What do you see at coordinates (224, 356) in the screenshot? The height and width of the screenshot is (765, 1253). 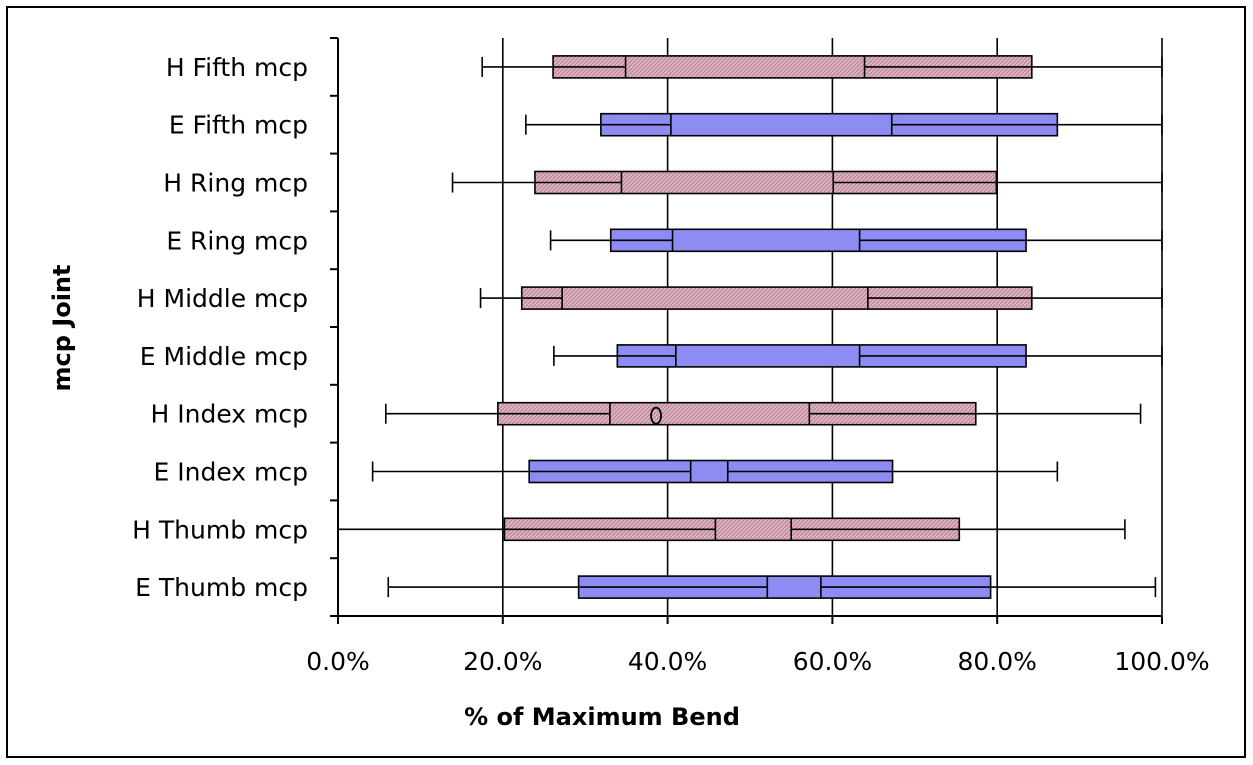 I see `category-label-5: E Middle mcp` at bounding box center [224, 356].